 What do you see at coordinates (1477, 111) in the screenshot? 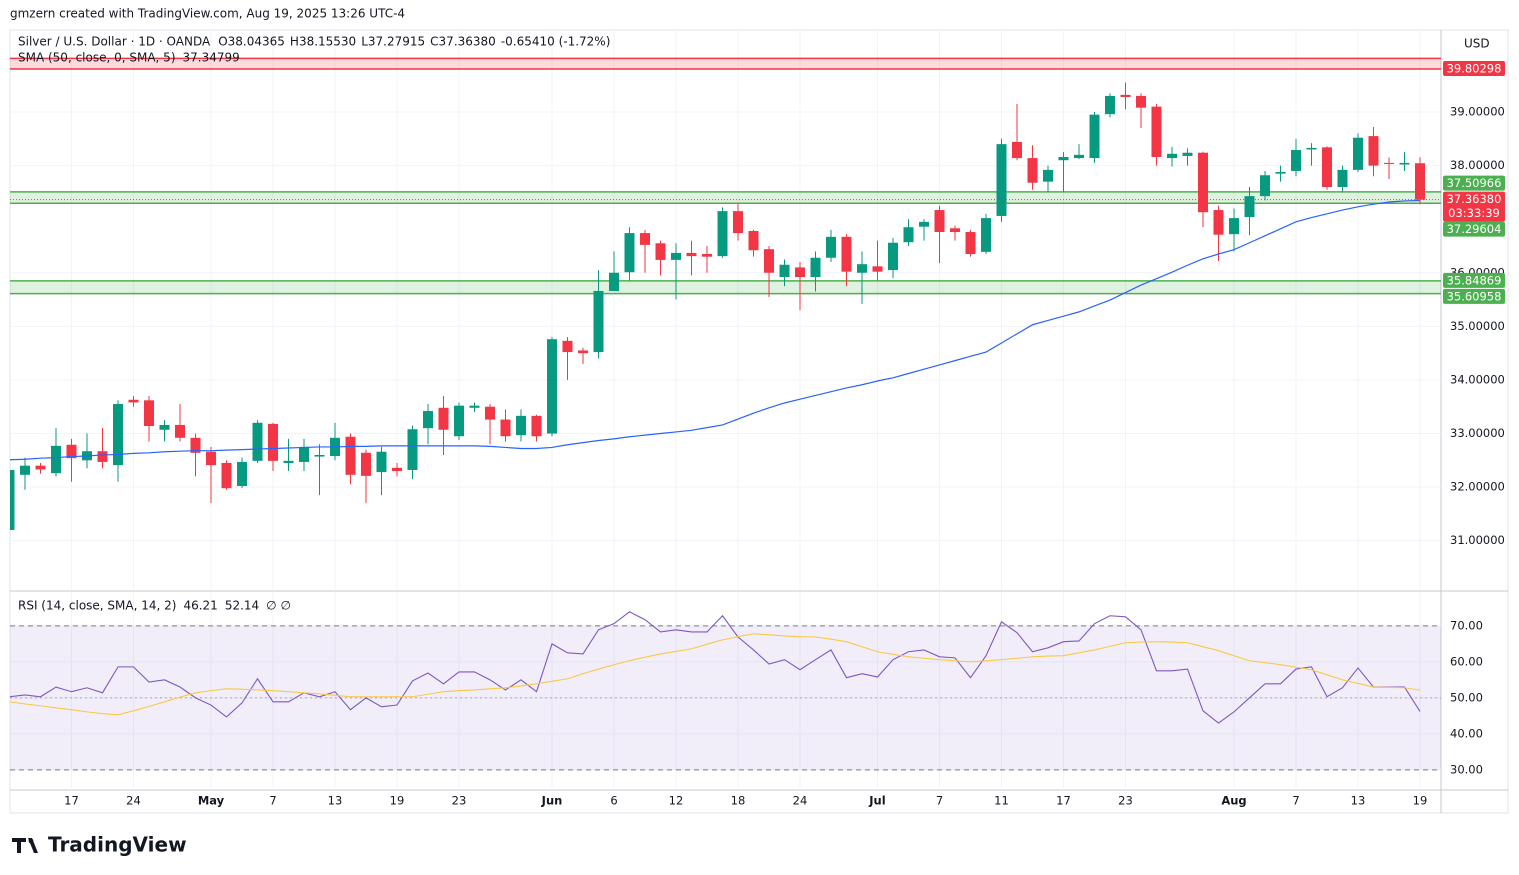
I see `y-tick-label: 39.00000` at bounding box center [1477, 111].